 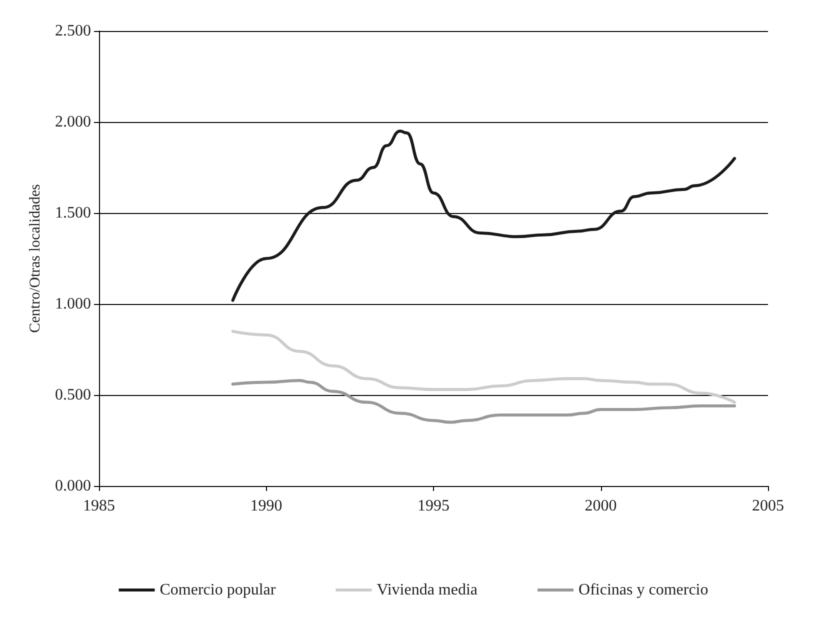 I want to click on x-tick-label: 1995, so click(x=434, y=506).